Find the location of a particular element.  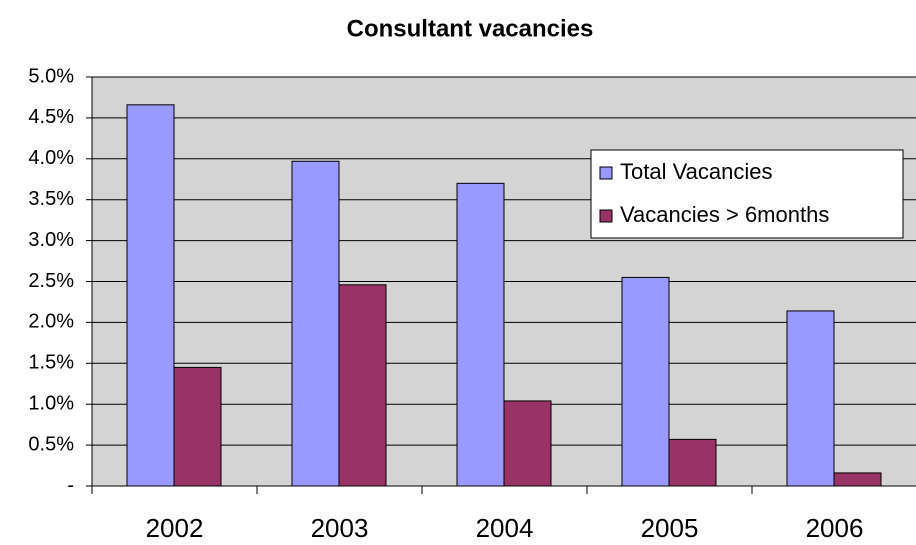

x-tick-label: 2006 is located at coordinates (835, 528).